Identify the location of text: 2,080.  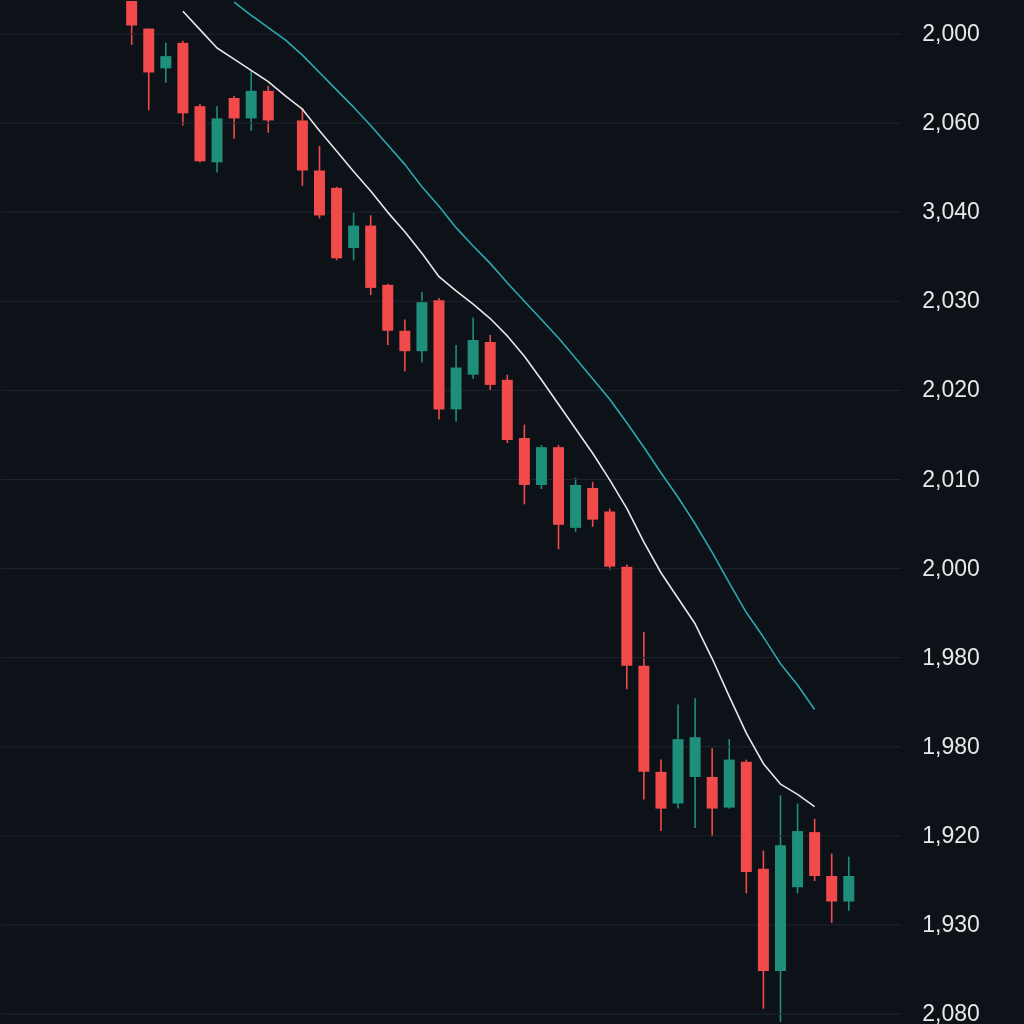
(951, 1012).